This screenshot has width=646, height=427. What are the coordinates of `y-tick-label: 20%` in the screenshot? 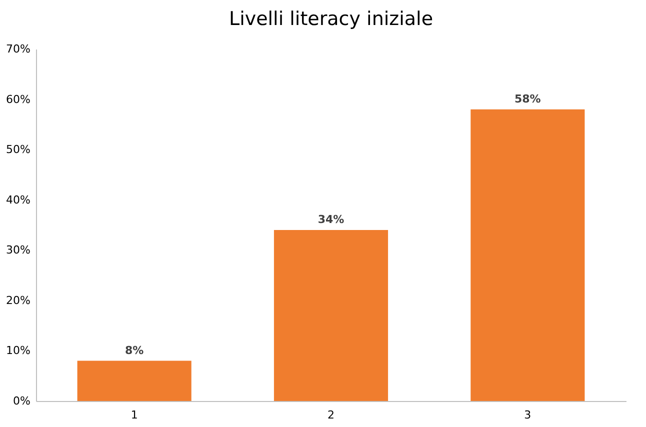 It's located at (18, 300).